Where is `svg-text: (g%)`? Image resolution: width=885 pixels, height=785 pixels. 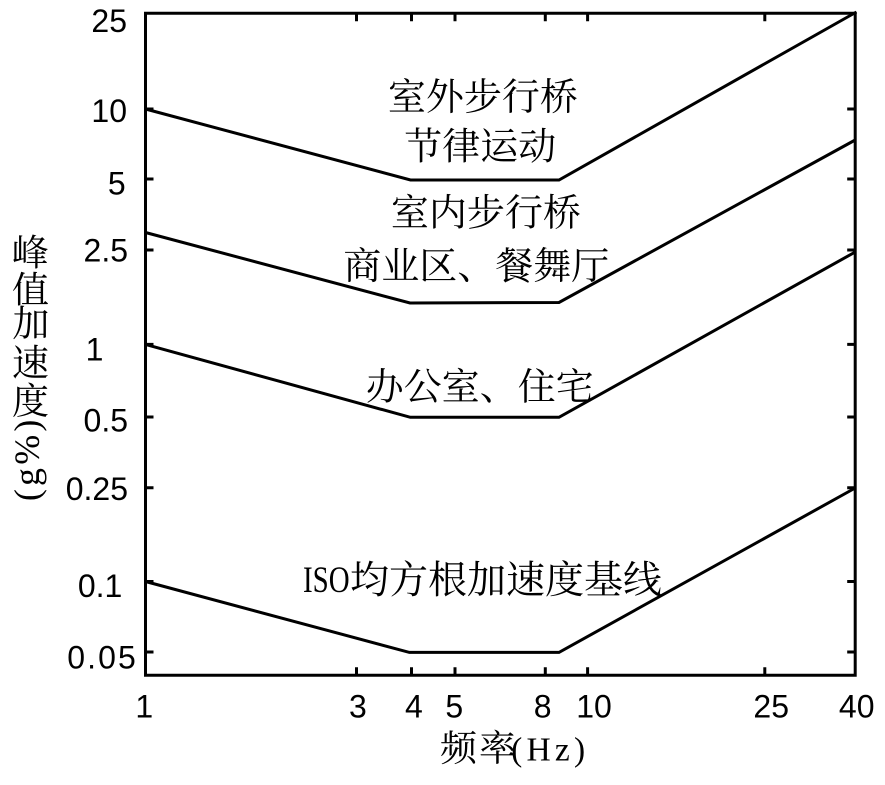
svg-text: (g%) is located at coordinates (27, 458).